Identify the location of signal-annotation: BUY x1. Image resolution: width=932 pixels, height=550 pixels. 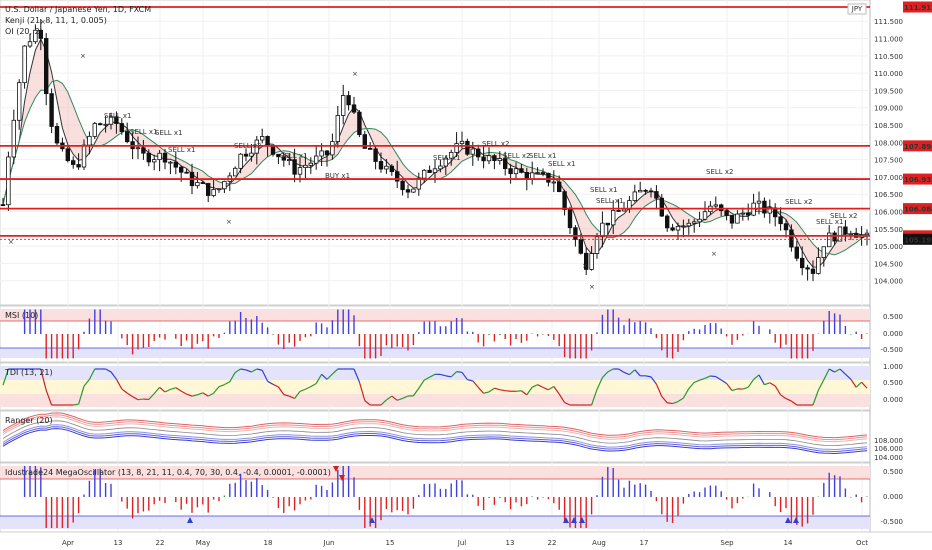
(337, 176).